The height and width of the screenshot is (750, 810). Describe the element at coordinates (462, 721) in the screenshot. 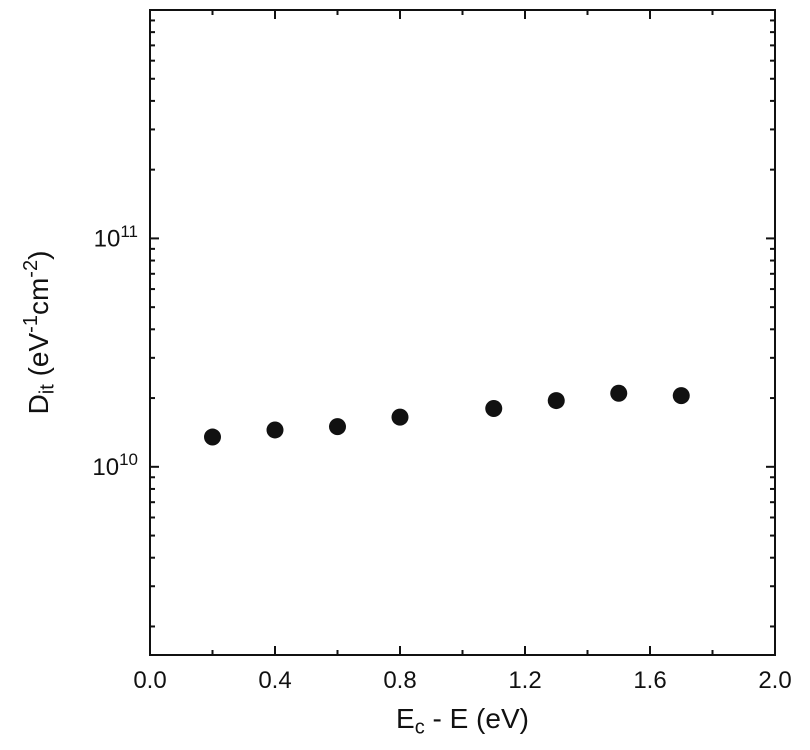

I see `x-axis-label: Ec - E (eV)` at that location.